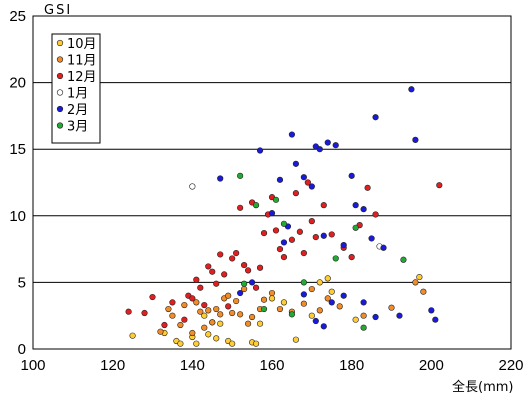  What do you see at coordinates (58, 10) in the screenshot?
I see `y-axis-label: GSI` at bounding box center [58, 10].